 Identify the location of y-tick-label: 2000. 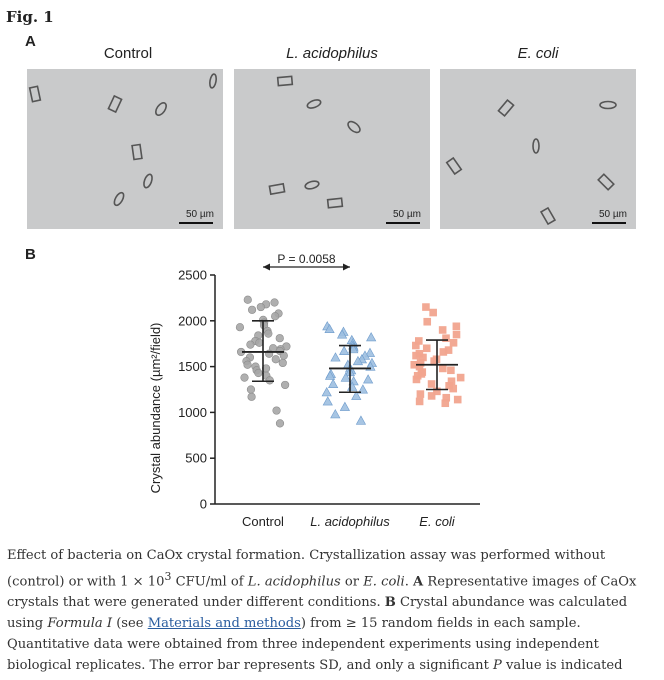
(192, 320).